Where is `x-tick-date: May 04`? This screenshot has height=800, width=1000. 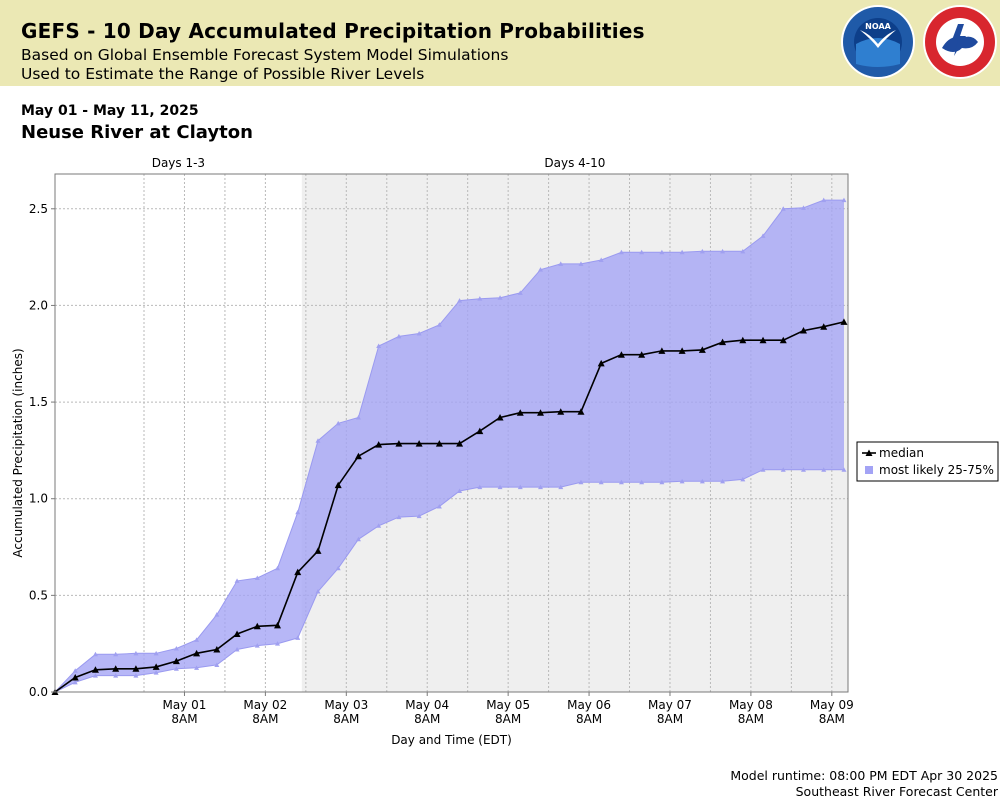
x-tick-date: May 04 is located at coordinates (427, 705).